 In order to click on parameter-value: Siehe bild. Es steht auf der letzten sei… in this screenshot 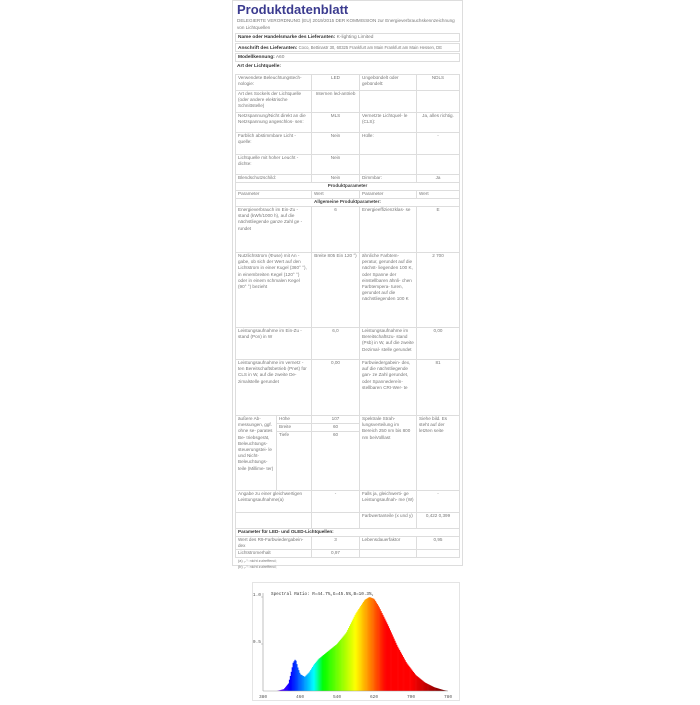, I will do `click(438, 453)`.